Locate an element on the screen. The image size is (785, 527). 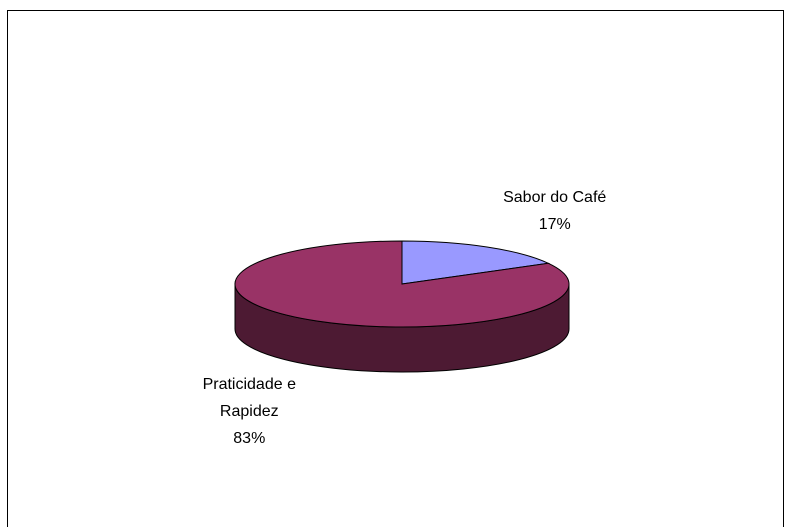
slice-label: Sabor do Café is located at coordinates (555, 198).